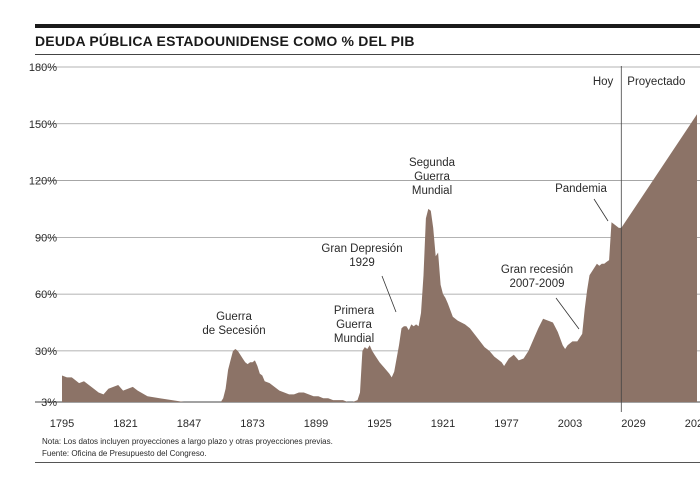 The image size is (700, 495). I want to click on y-tick-label: 30%, so click(46, 352).